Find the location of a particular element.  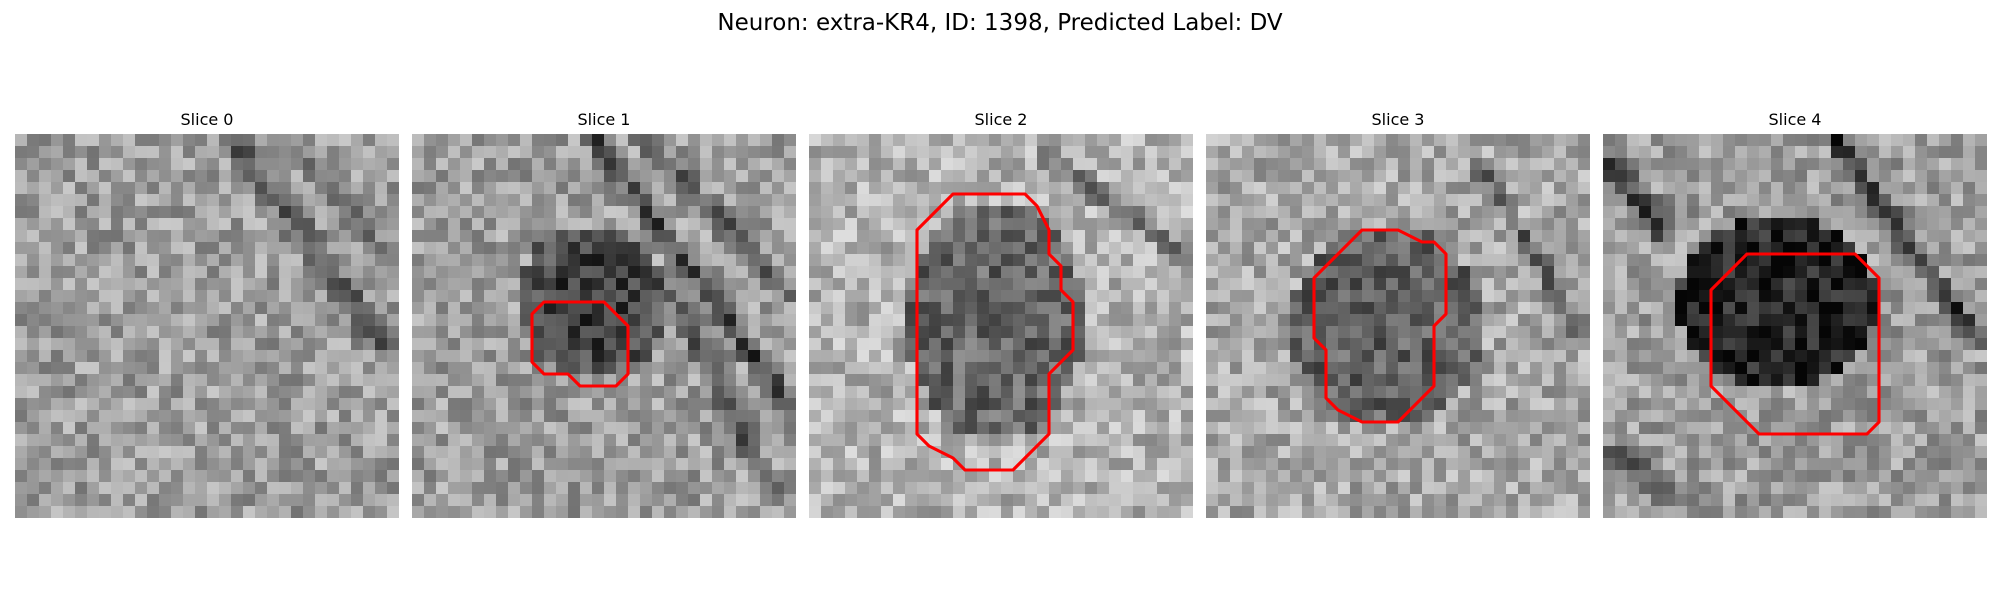

slice-title: Slice 0 is located at coordinates (207, 119).